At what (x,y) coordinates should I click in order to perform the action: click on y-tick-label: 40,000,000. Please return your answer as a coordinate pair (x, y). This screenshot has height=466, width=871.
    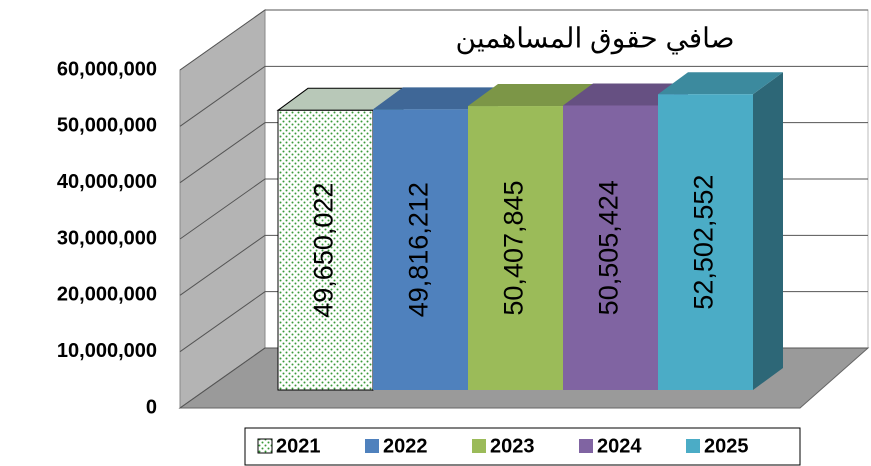
    Looking at the image, I should click on (107, 182).